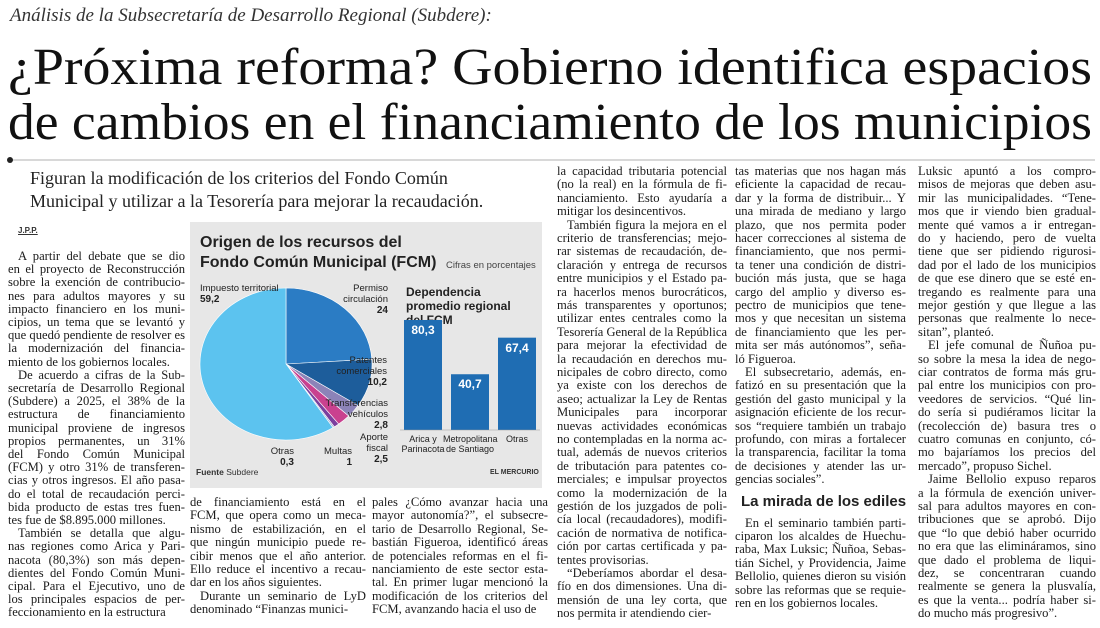 This screenshot has height=628, width=1100. I want to click on text: ta tener una condición de distri-, so click(820, 264).